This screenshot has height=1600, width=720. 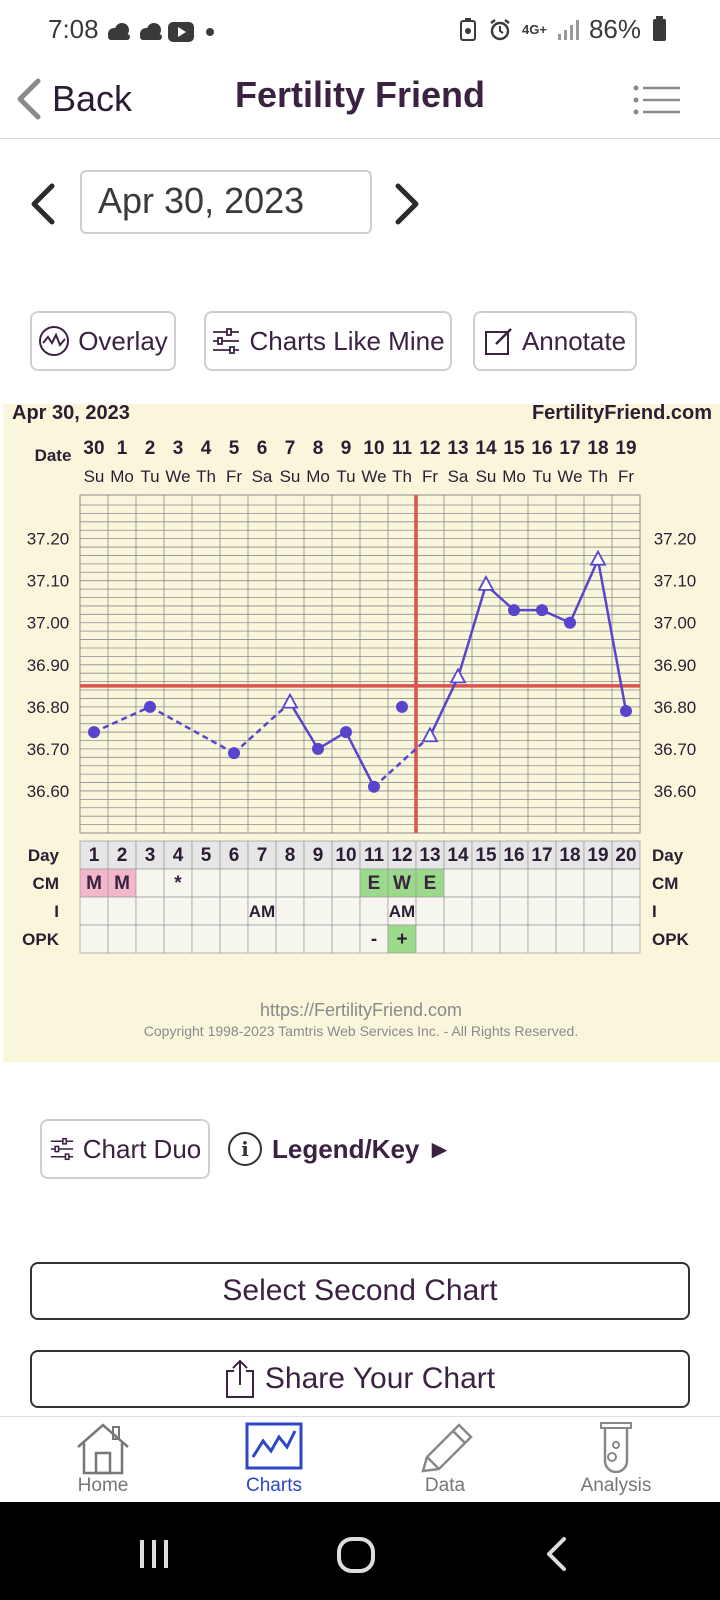 I want to click on date-label: 9, so click(x=346, y=448).